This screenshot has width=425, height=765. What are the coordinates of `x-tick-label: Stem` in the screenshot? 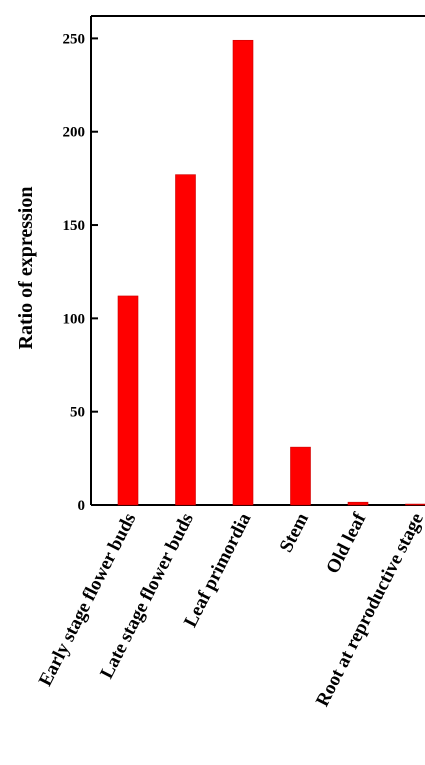 It's located at (294, 533).